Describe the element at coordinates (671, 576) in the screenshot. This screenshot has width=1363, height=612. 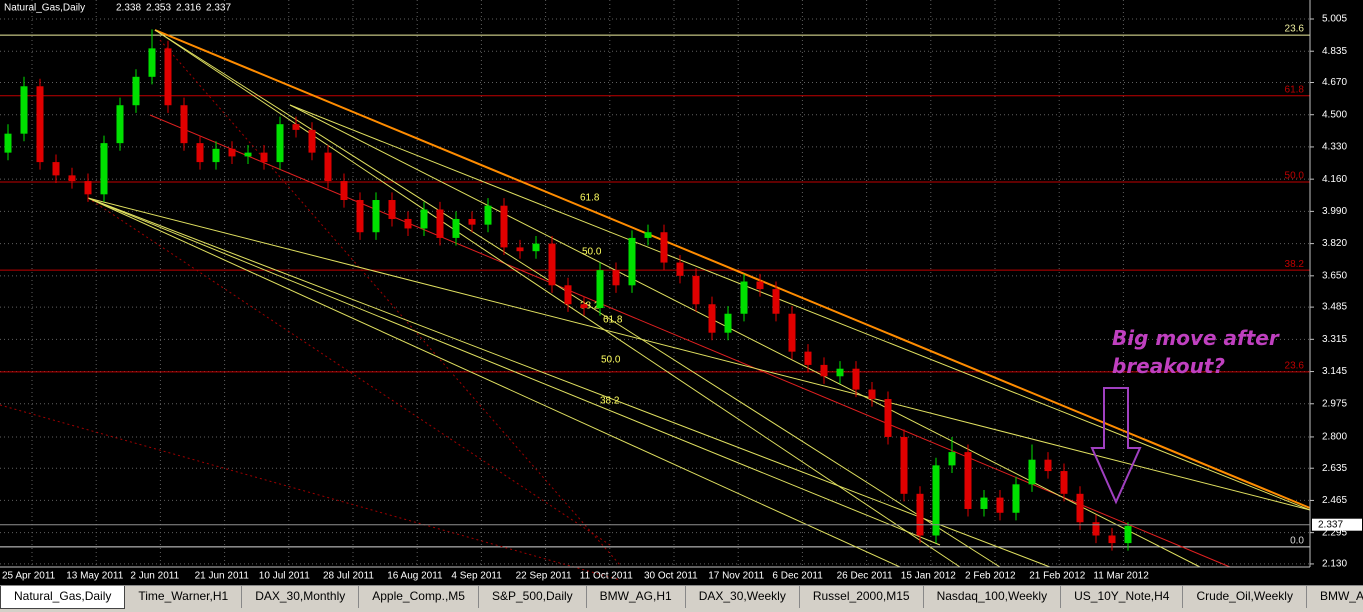
I see `x-tick-label: 30 Oct 2011` at that location.